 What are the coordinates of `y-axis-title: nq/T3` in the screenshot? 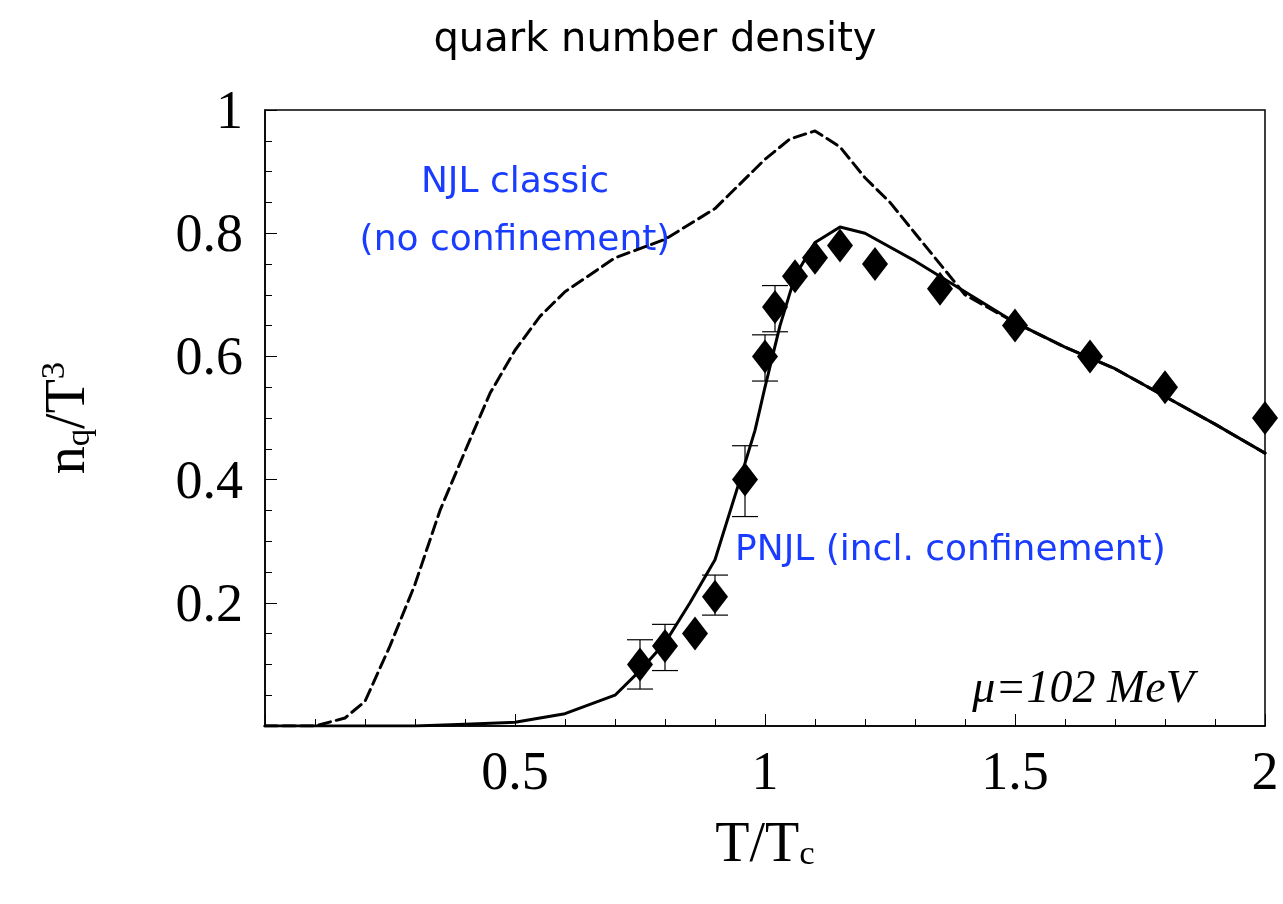 It's located at (64, 418).